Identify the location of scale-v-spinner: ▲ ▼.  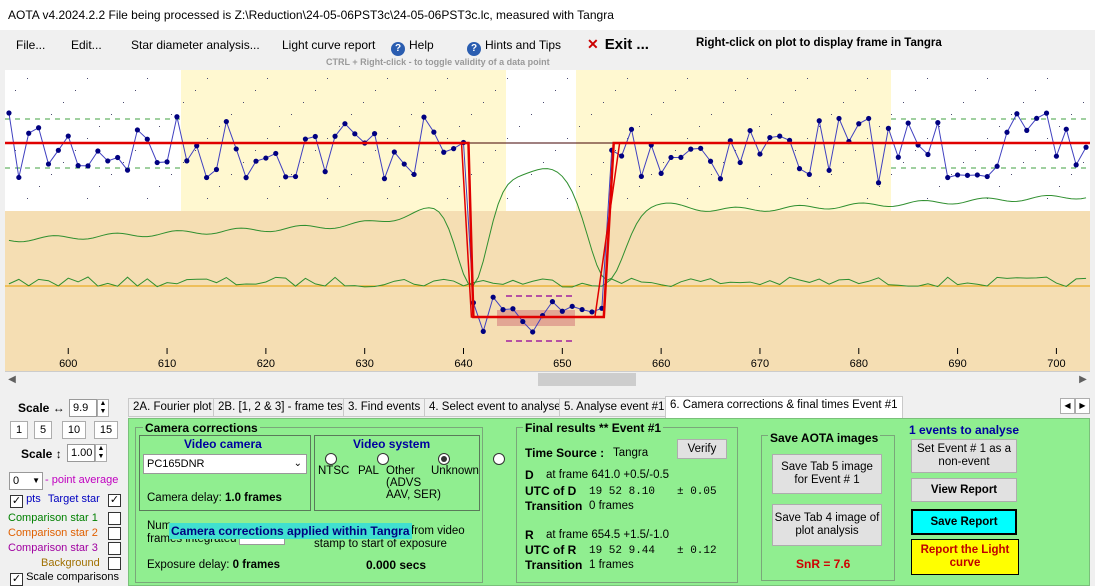
(101, 453).